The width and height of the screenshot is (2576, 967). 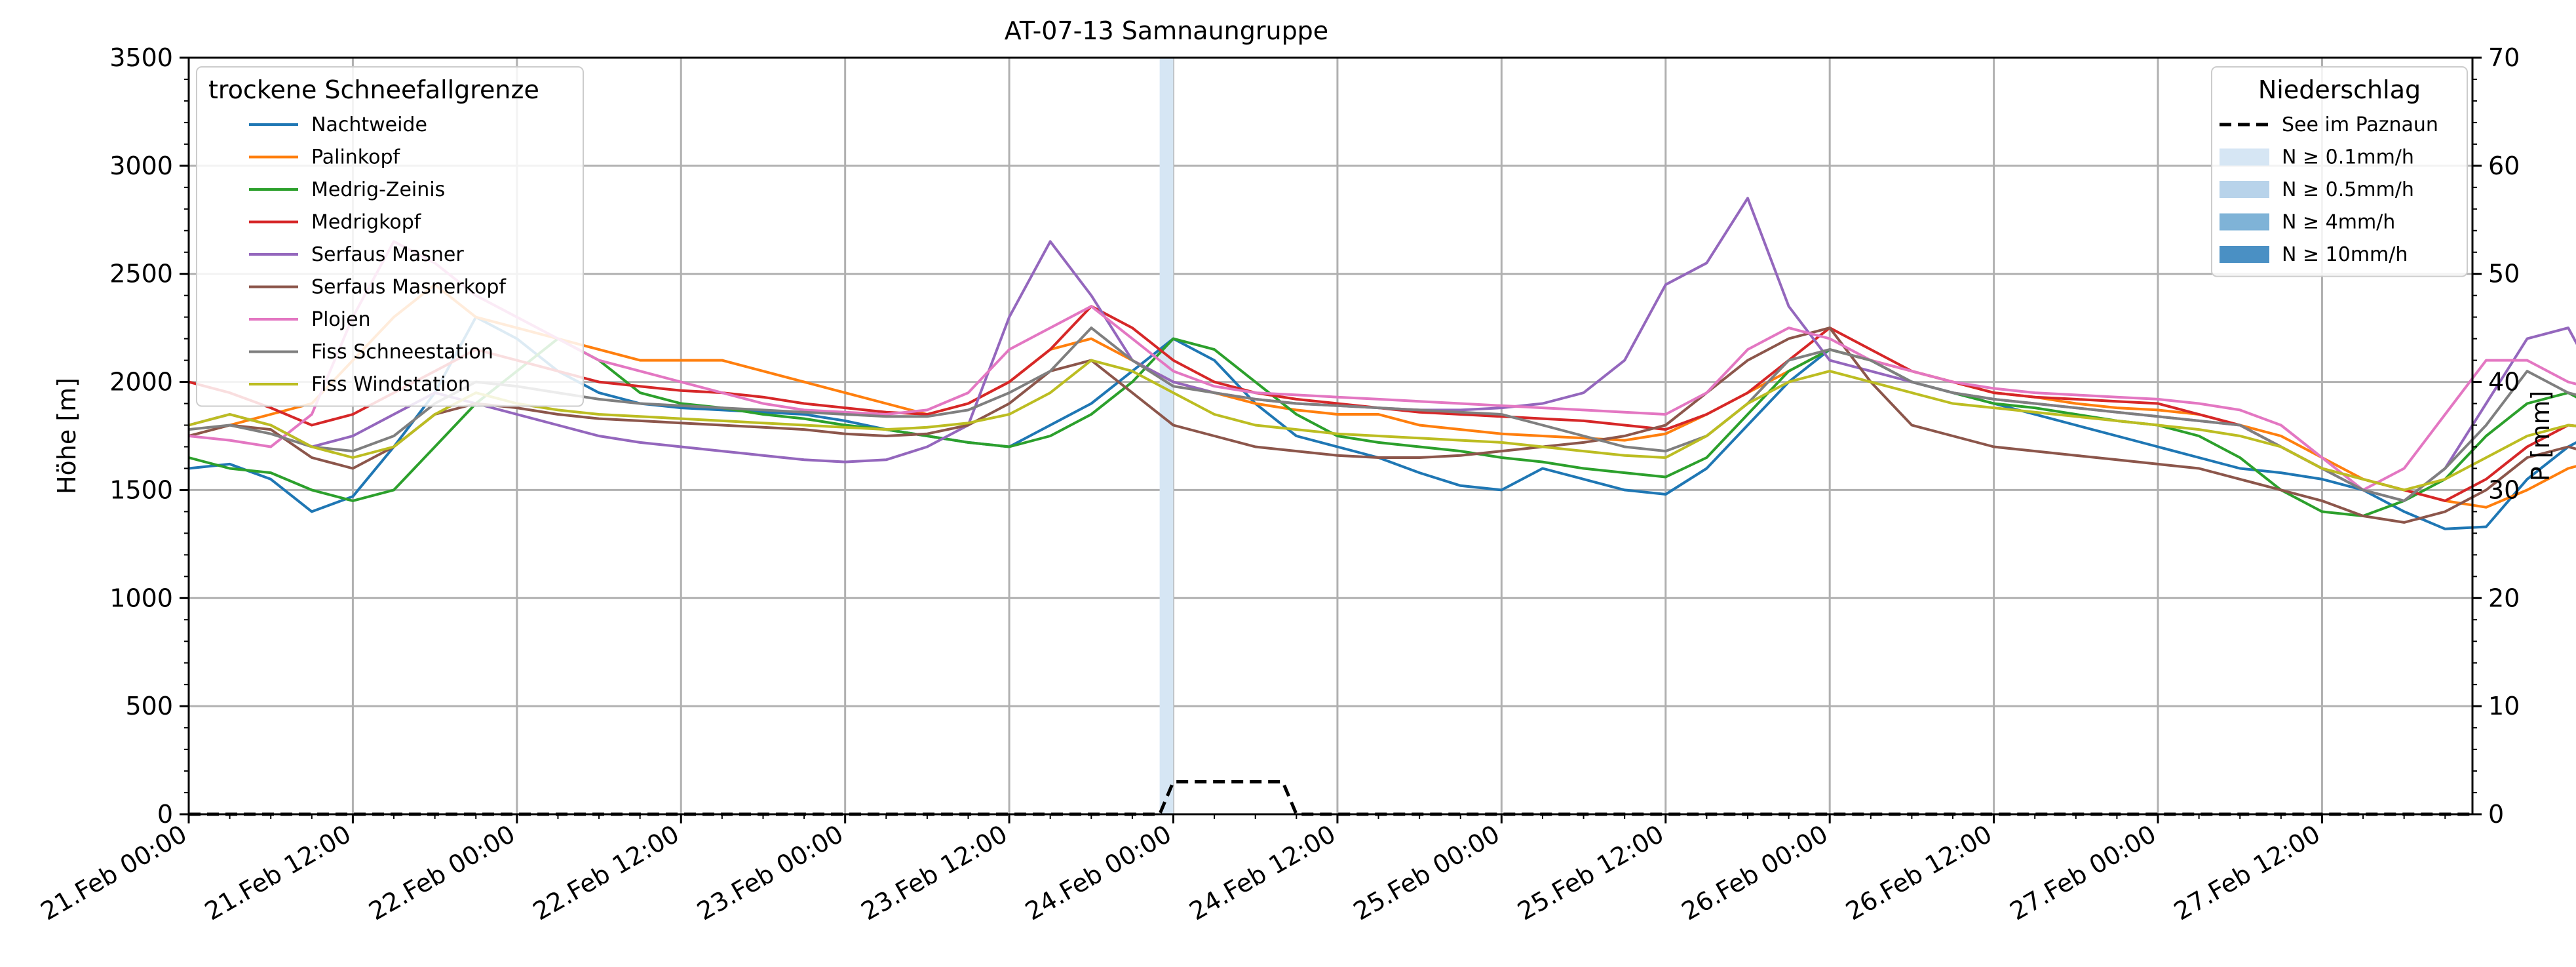 I want to click on legend-left-label: Serfaus Masnerkopf, so click(x=409, y=287).